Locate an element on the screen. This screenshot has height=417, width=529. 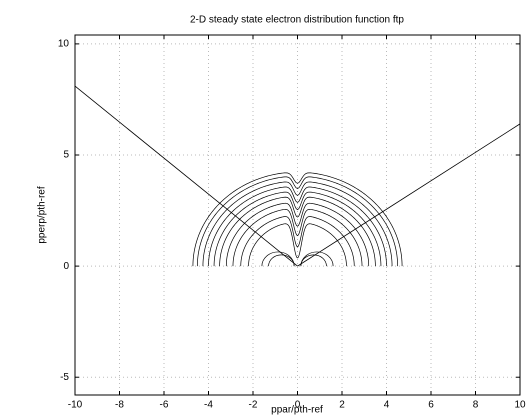
x-tick-label: 6 is located at coordinates (431, 405).